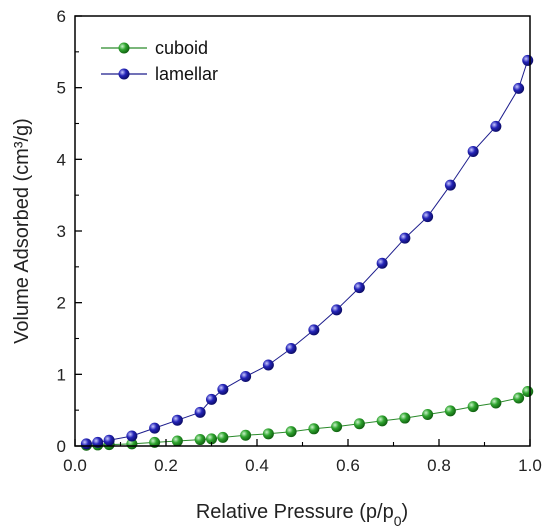  What do you see at coordinates (61, 16) in the screenshot?
I see `y-tick-label: 6` at bounding box center [61, 16].